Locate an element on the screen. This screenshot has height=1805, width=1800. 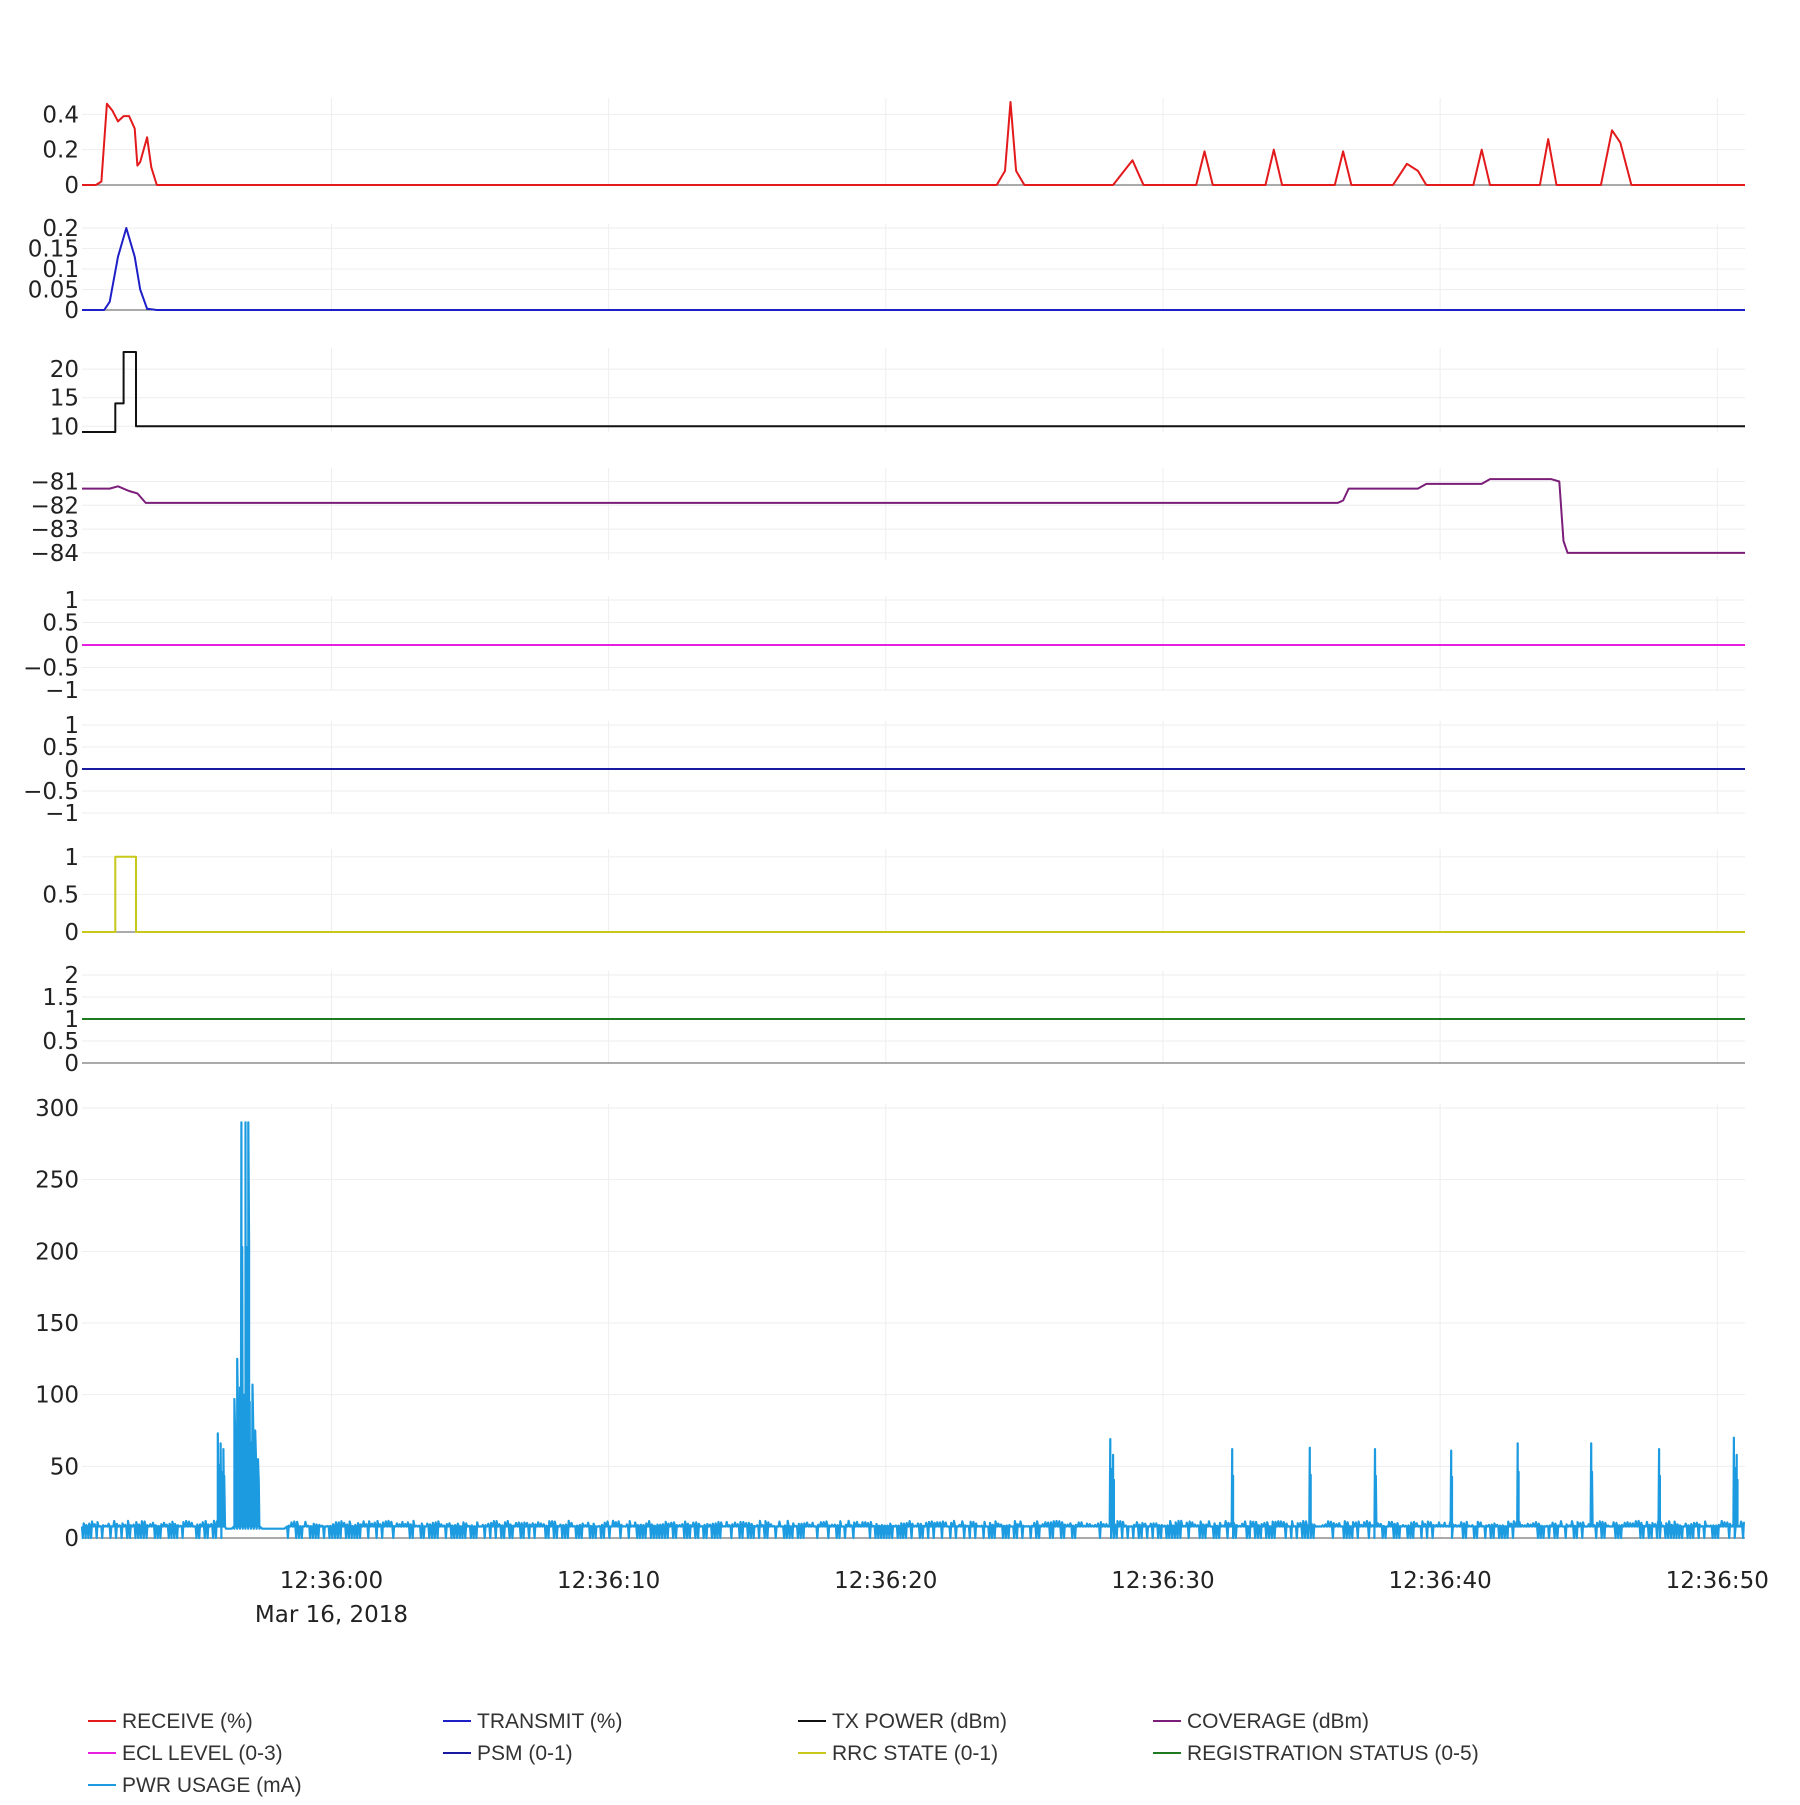
x-tick-label: 12:36:30 is located at coordinates (1162, 1581).